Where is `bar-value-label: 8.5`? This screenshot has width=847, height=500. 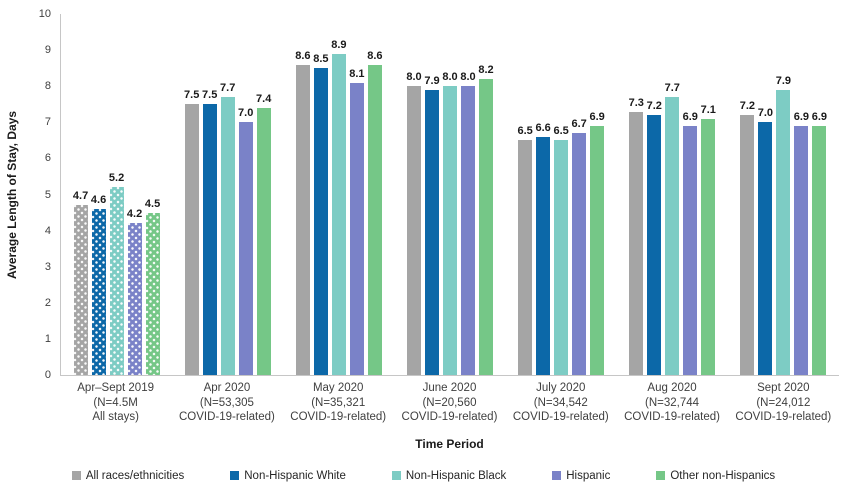
bar-value-label: 8.5 is located at coordinates (321, 59).